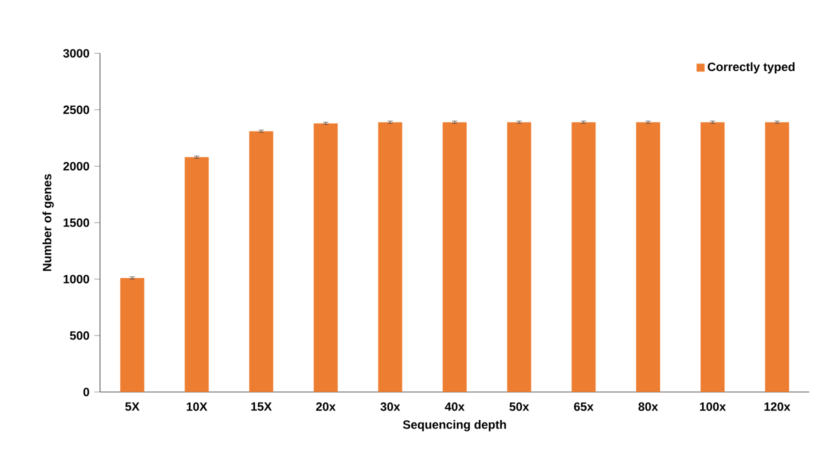 The width and height of the screenshot is (826, 468). What do you see at coordinates (777, 406) in the screenshot?
I see `x-tick-label: 120x` at bounding box center [777, 406].